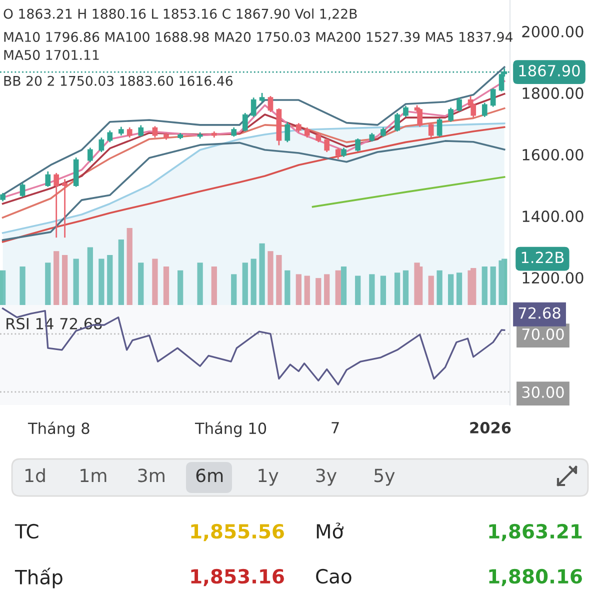  What do you see at coordinates (549, 70) in the screenshot?
I see `ref-line-label: 1867.90` at bounding box center [549, 70].